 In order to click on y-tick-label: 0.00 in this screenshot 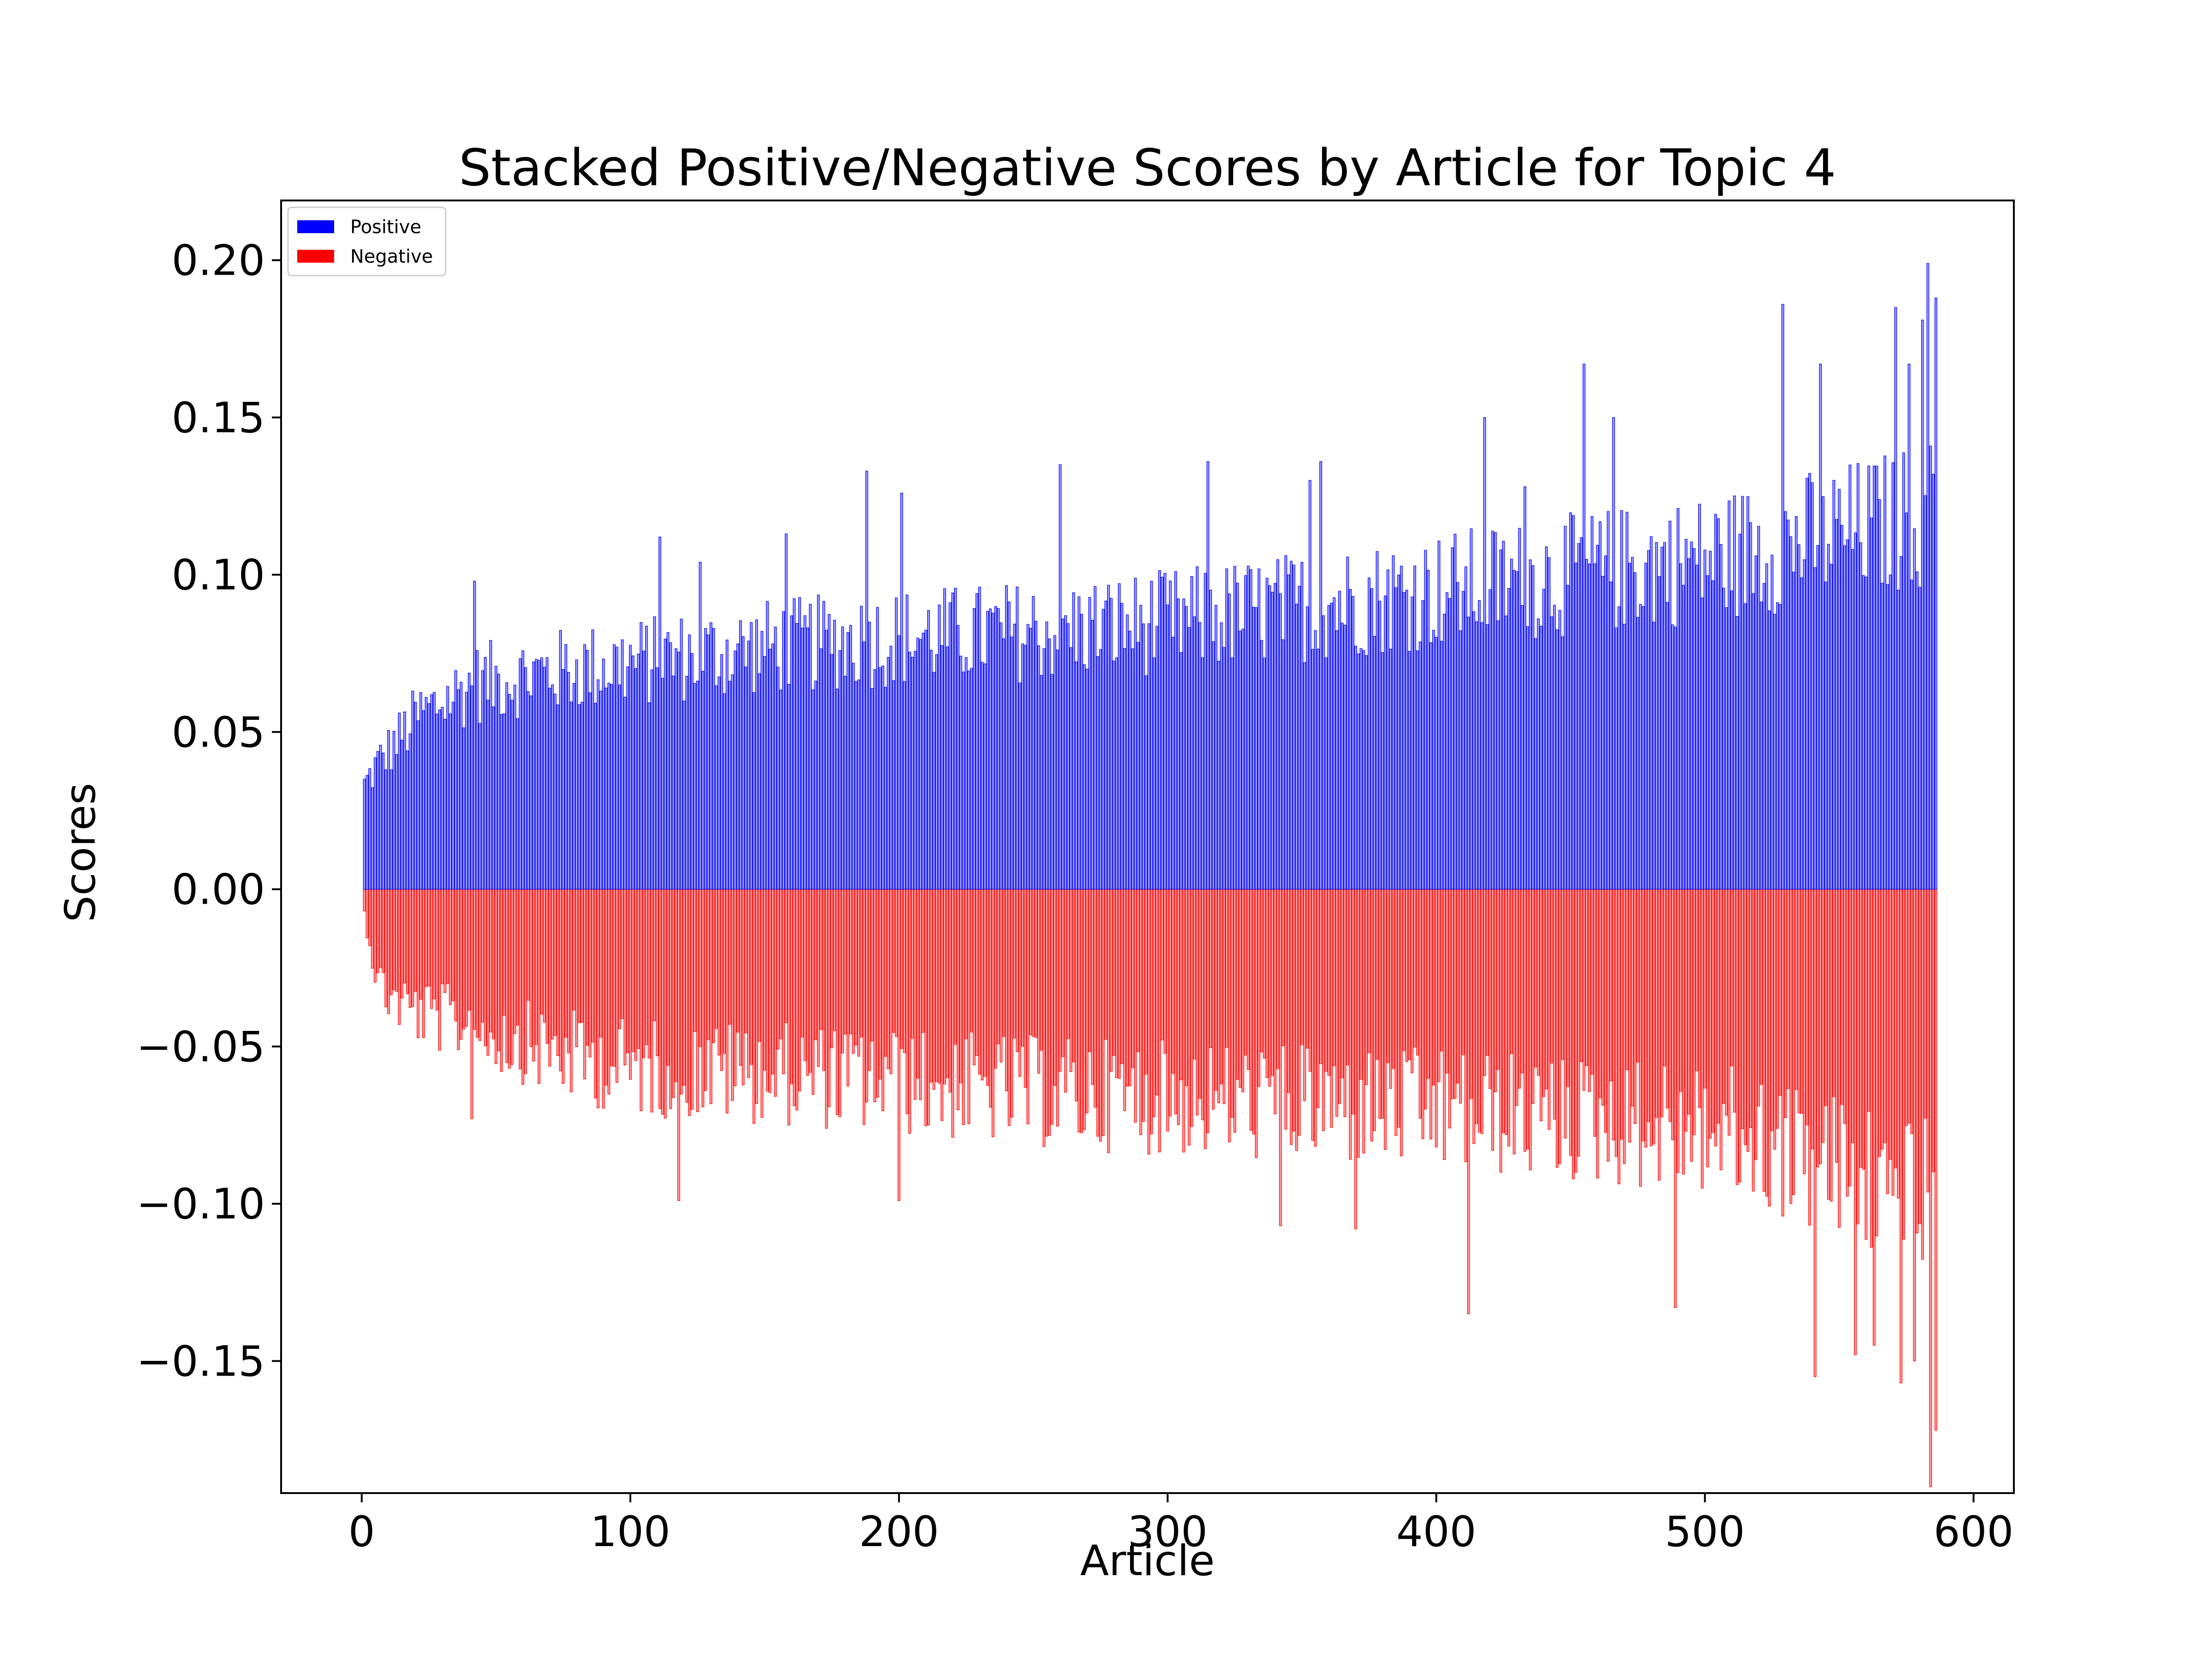, I will do `click(218, 890)`.